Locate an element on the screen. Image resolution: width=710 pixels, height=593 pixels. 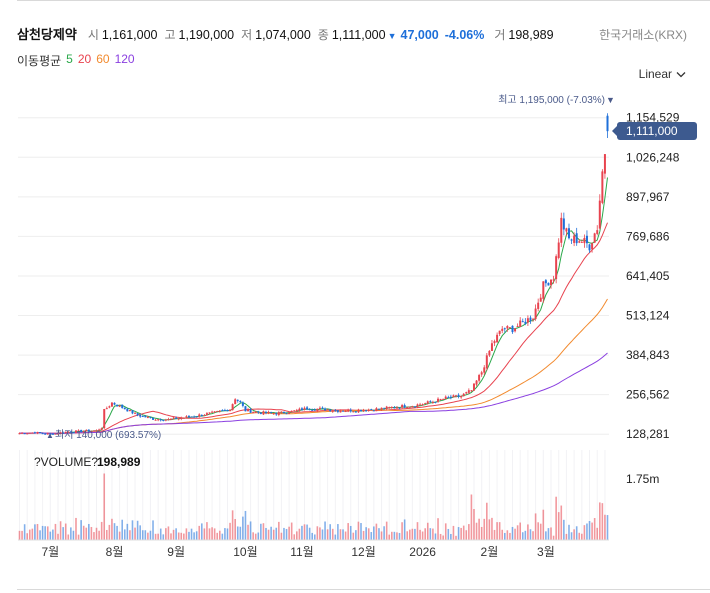
time-tick-label: 10월 is located at coordinates (245, 552).